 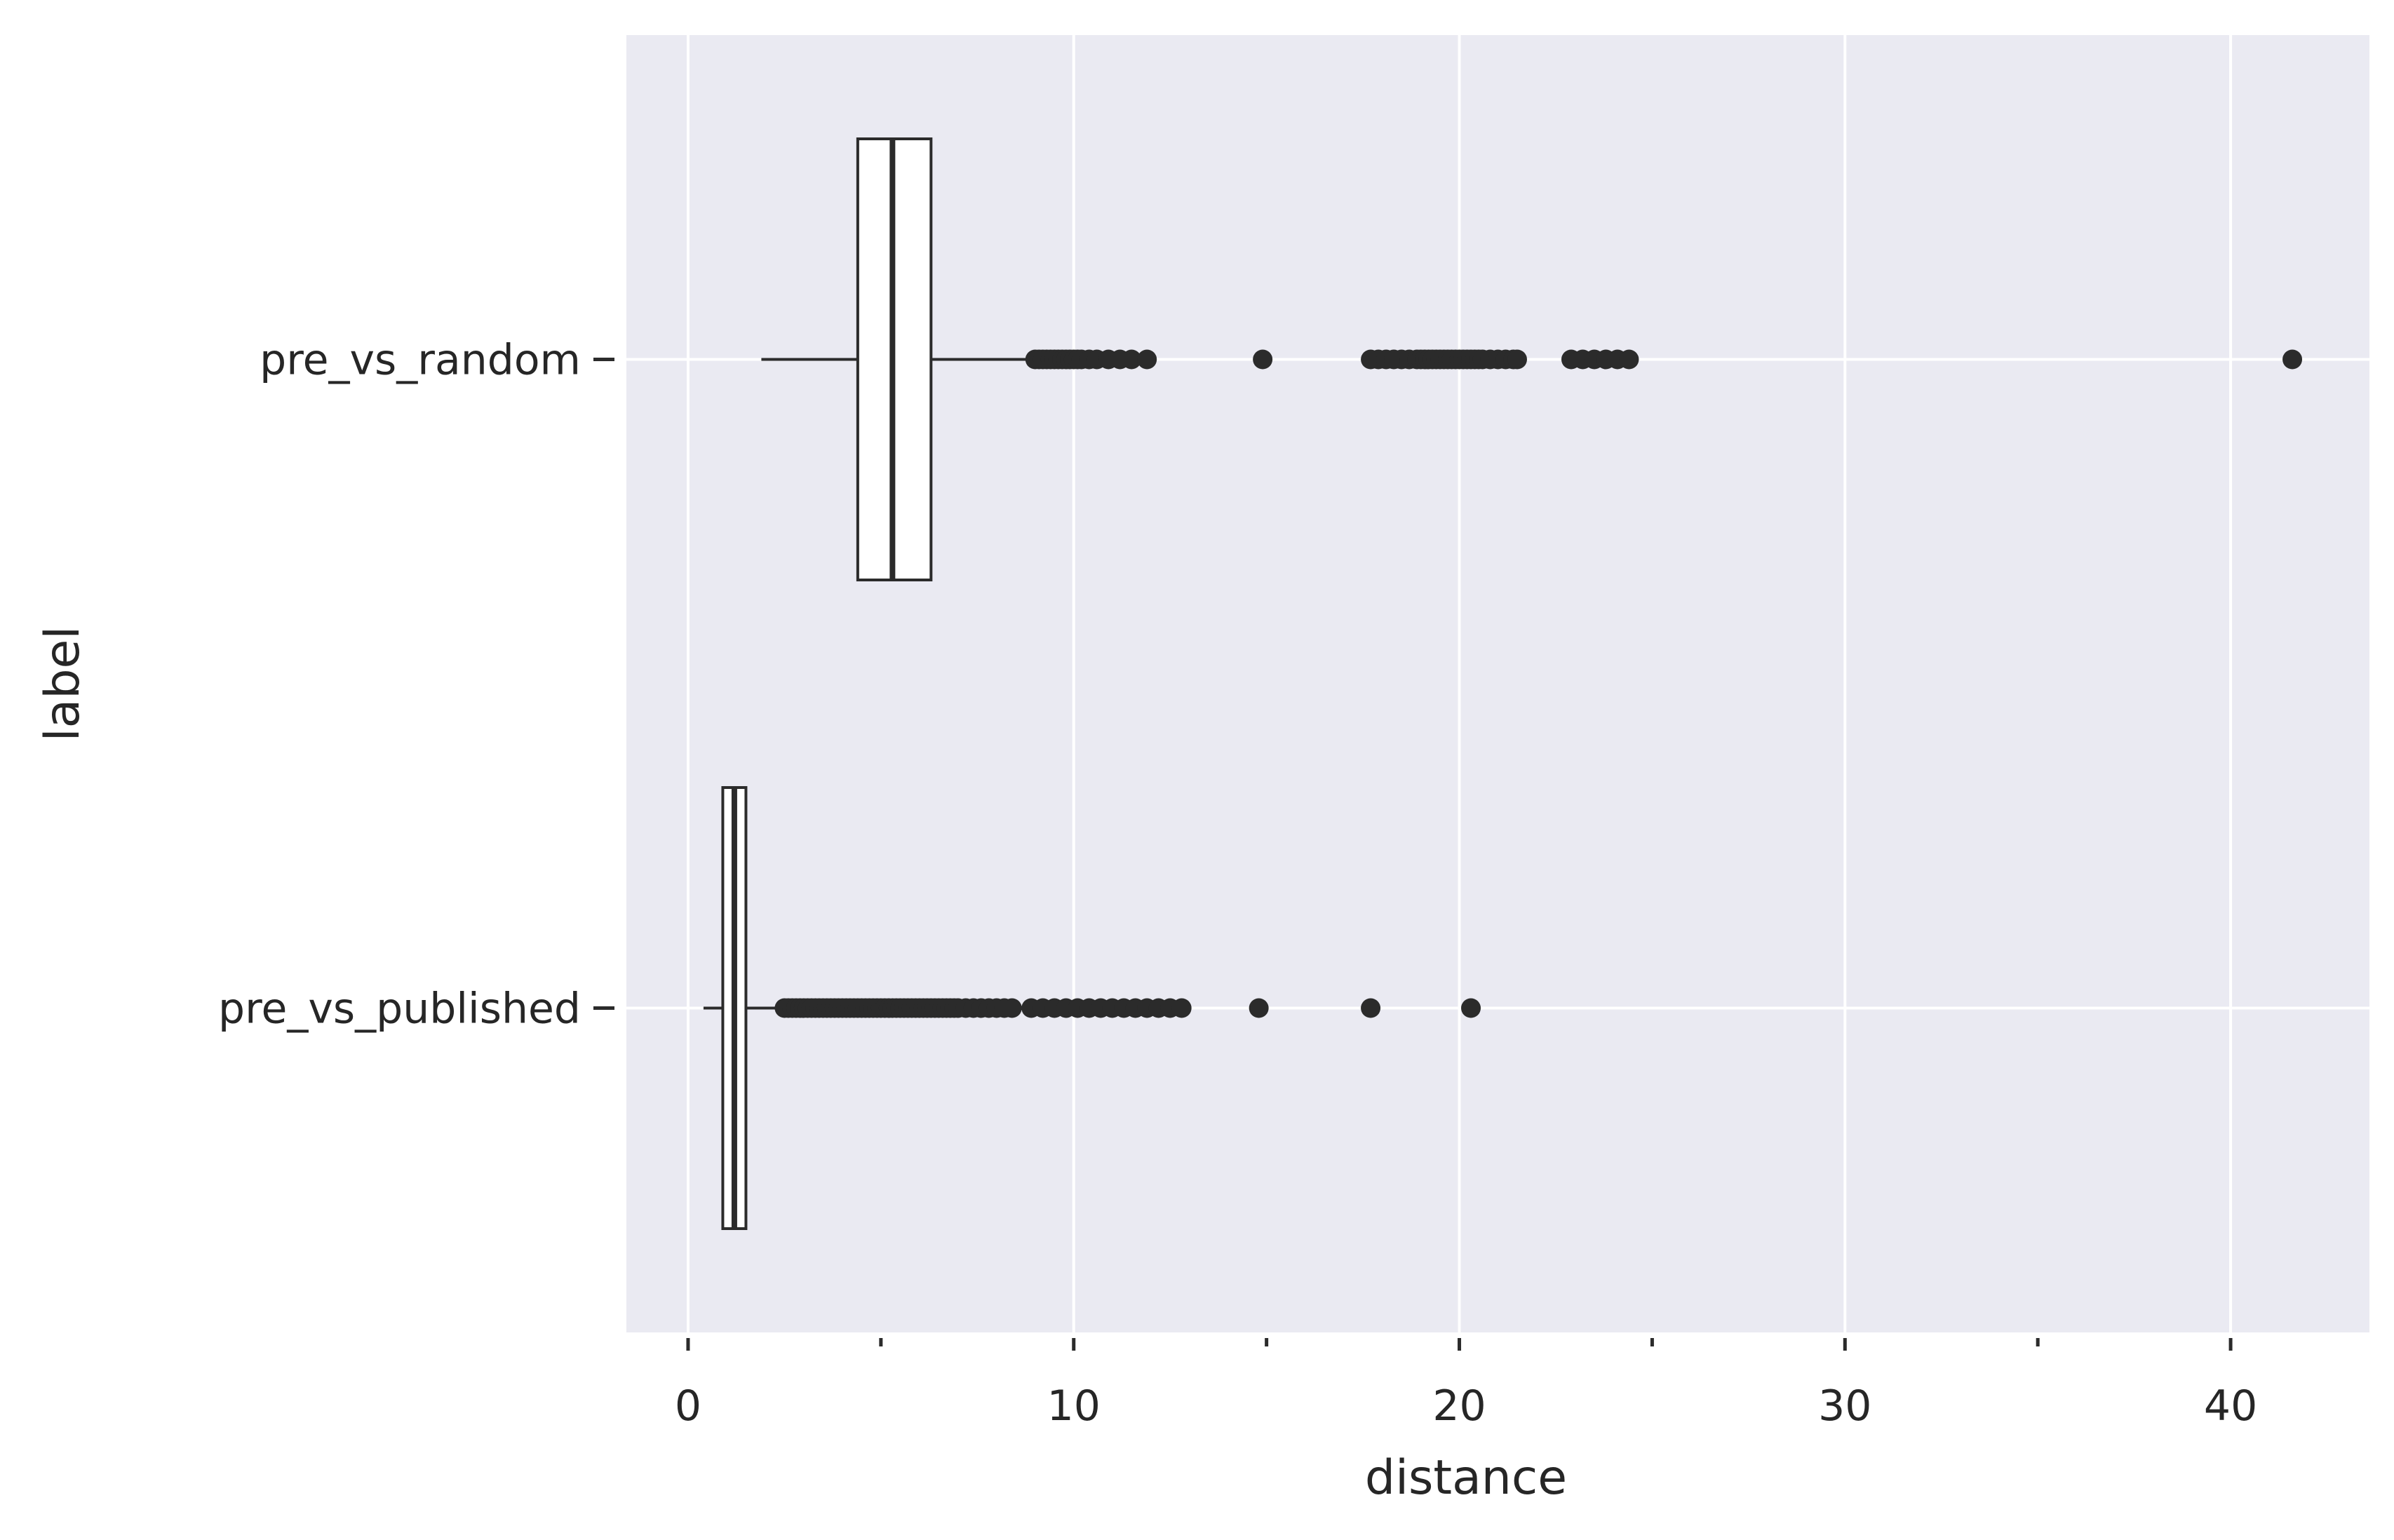 I want to click on x-tick-label: 20, so click(x=1459, y=1406).